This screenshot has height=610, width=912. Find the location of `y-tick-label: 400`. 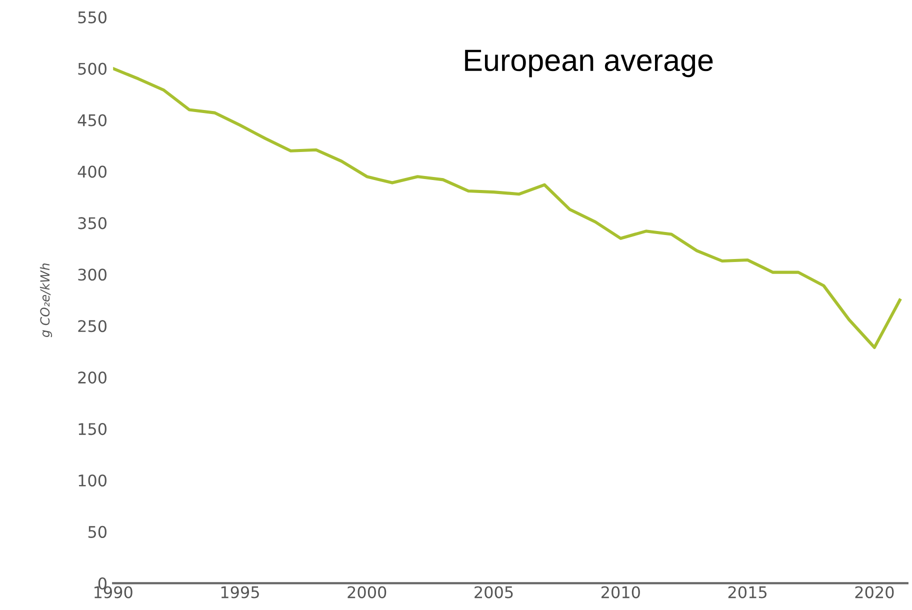

y-tick-label: 400 is located at coordinates (92, 172).